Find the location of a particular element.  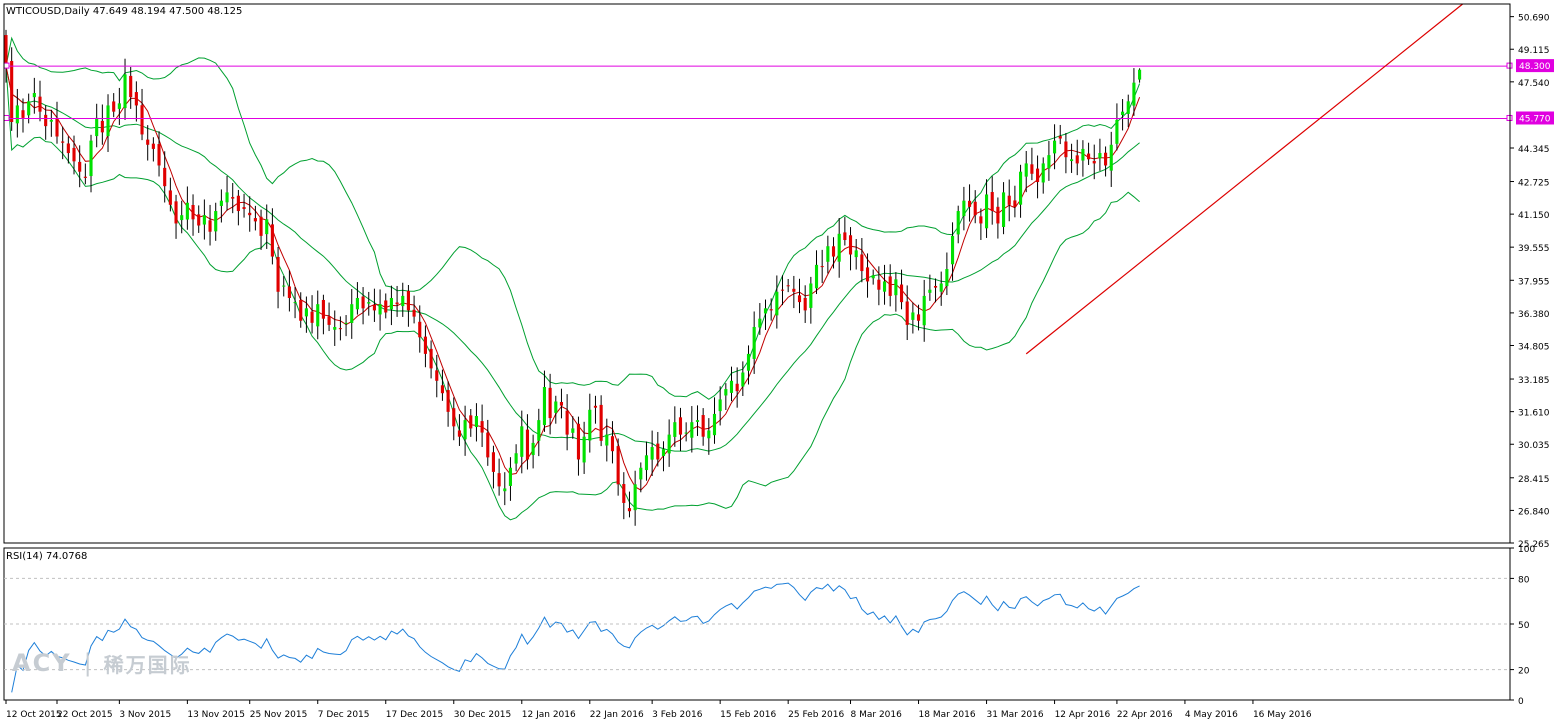

rsi-tick-label: 0 is located at coordinates (1521, 702).